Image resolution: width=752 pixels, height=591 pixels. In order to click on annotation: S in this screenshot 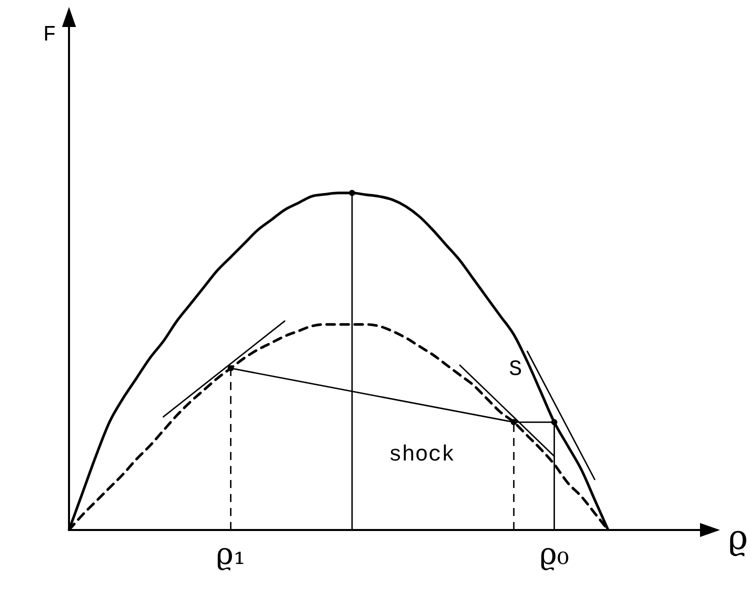, I will do `click(515, 369)`.